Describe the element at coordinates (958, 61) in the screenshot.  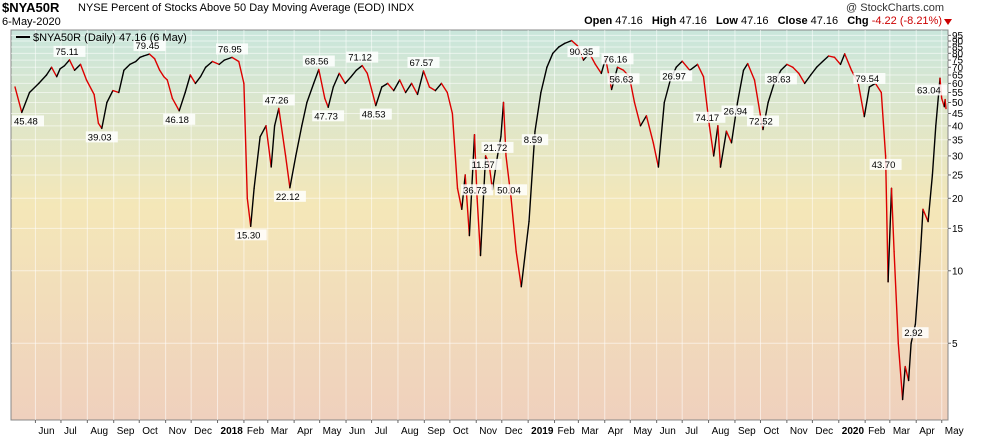
I see `y-tick-label: 75` at that location.